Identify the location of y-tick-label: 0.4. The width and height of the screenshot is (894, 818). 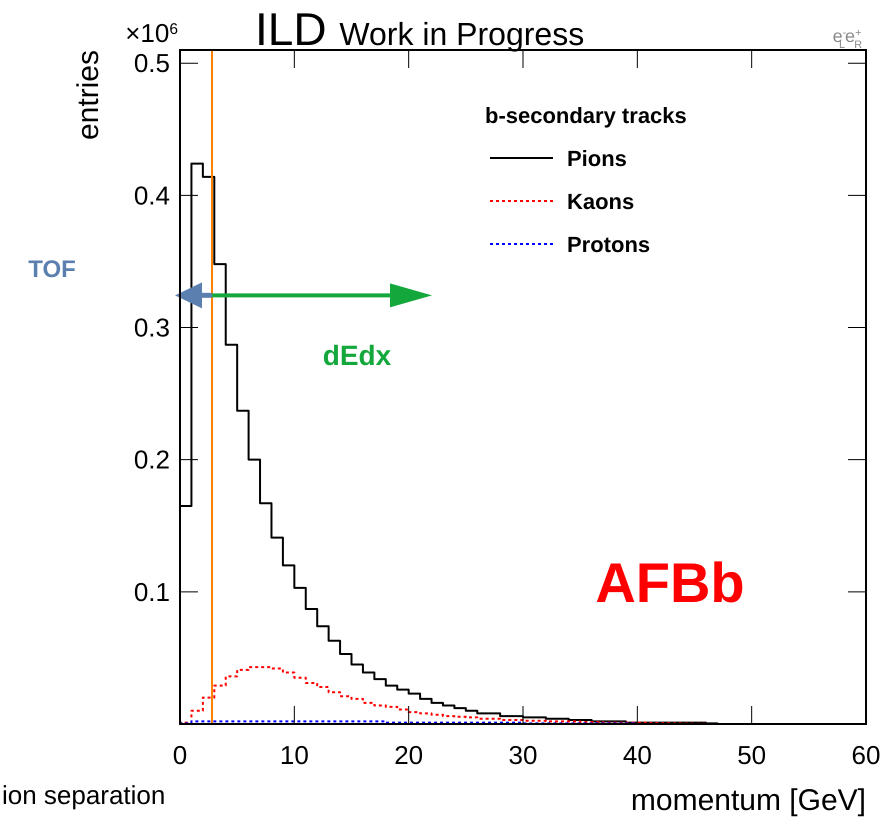
(152, 195).